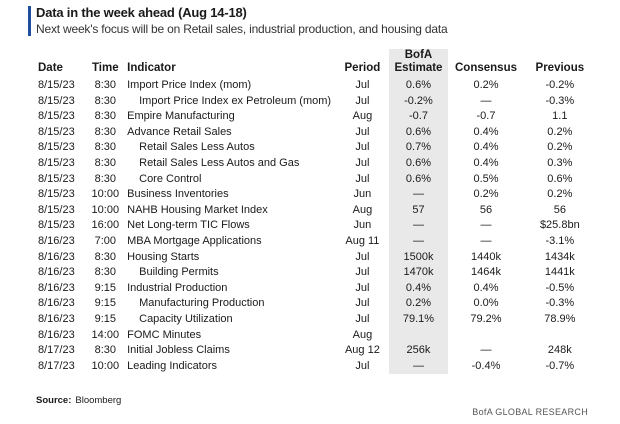 The image size is (620, 424). Describe the element at coordinates (105, 334) in the screenshot. I see `table-cell: 14:00` at that location.